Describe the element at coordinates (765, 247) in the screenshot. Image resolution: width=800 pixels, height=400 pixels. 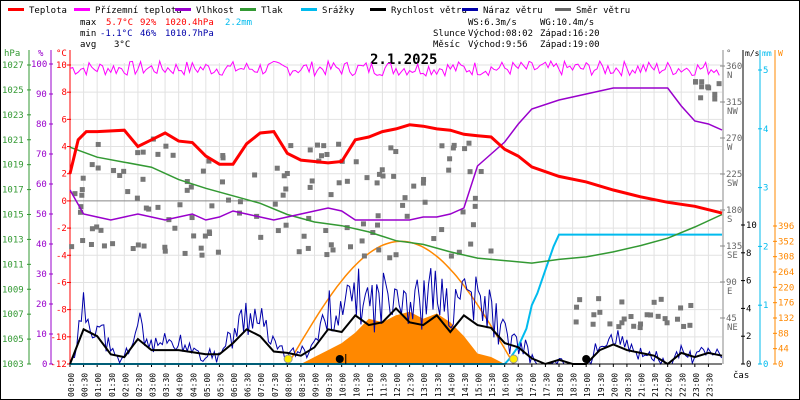
I see `tick-label-rain: 2` at that location.